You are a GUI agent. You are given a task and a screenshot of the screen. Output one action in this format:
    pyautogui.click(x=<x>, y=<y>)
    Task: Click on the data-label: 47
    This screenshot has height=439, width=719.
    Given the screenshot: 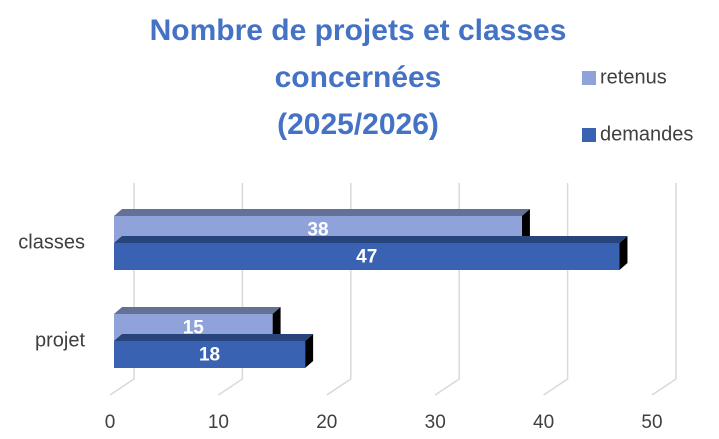 What is the action you would take?
    pyautogui.click(x=366, y=257)
    